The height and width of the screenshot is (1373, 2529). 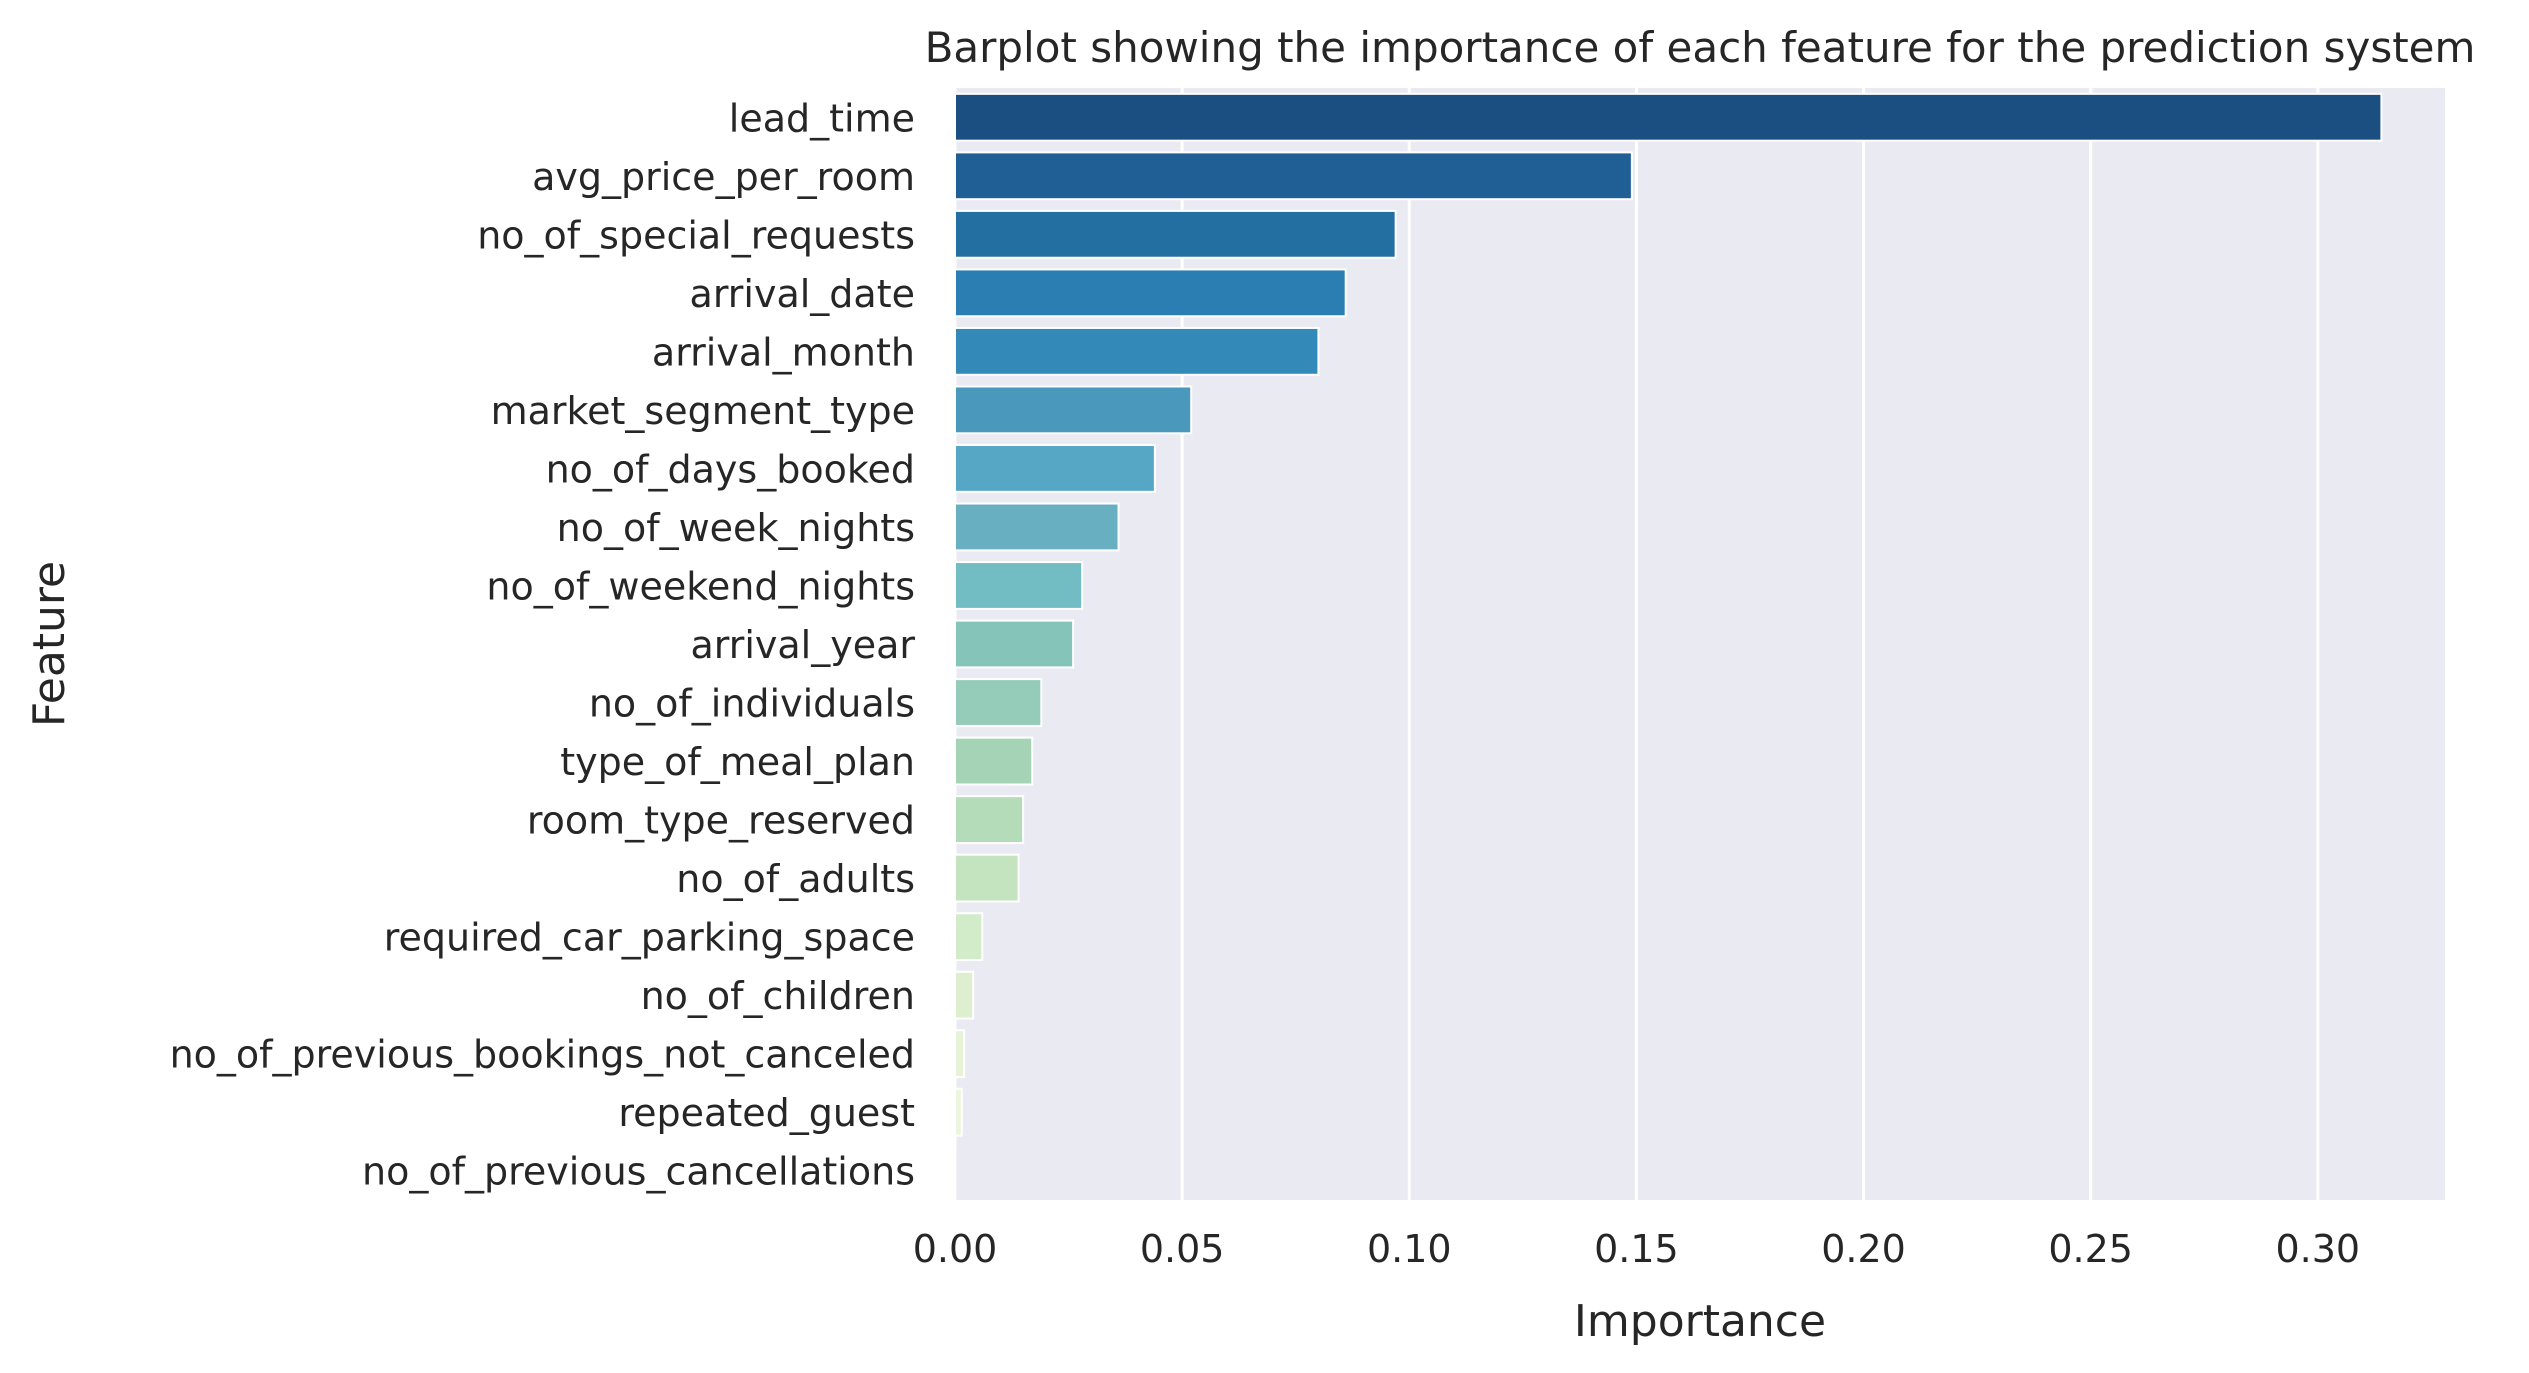 I want to click on category-label: required_car_parking_space, so click(x=649, y=938).